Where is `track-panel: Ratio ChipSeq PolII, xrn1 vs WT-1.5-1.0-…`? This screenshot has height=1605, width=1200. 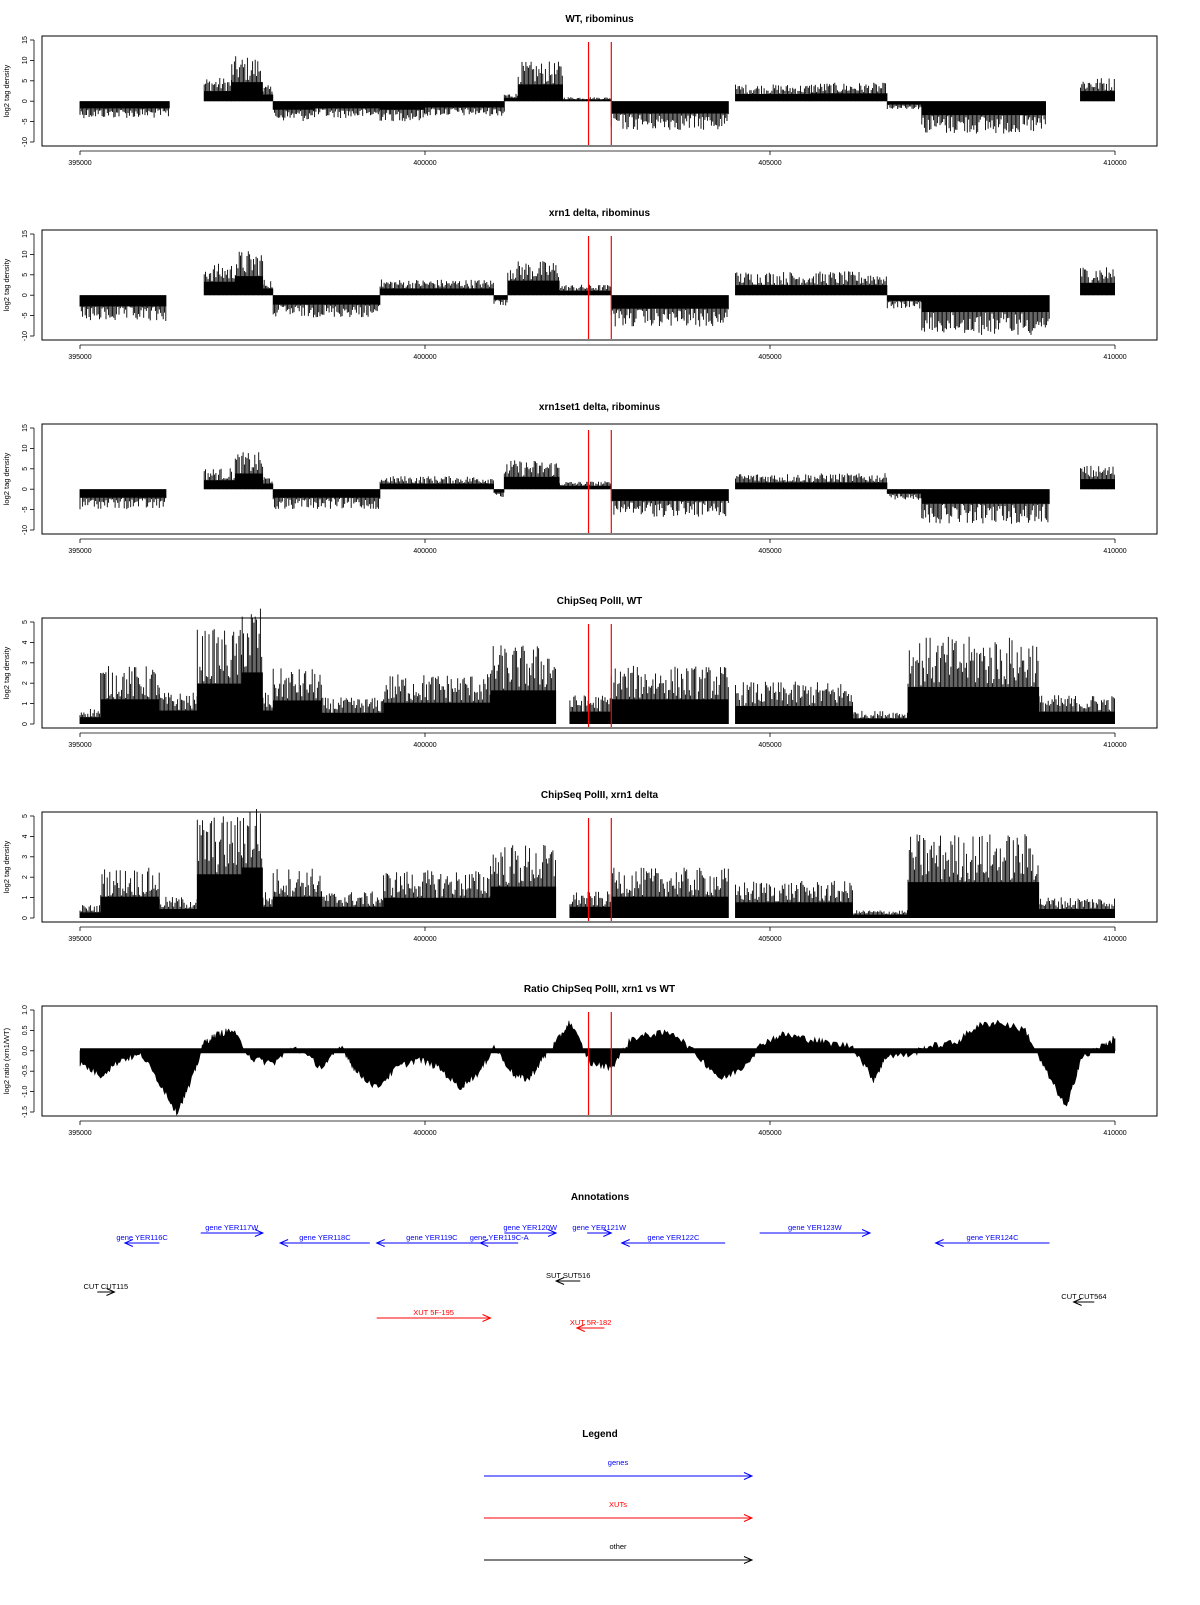
track-panel: Ratio ChipSeq PolII, xrn1 vs WT-1.5-1.0-… is located at coordinates (580, 1060).